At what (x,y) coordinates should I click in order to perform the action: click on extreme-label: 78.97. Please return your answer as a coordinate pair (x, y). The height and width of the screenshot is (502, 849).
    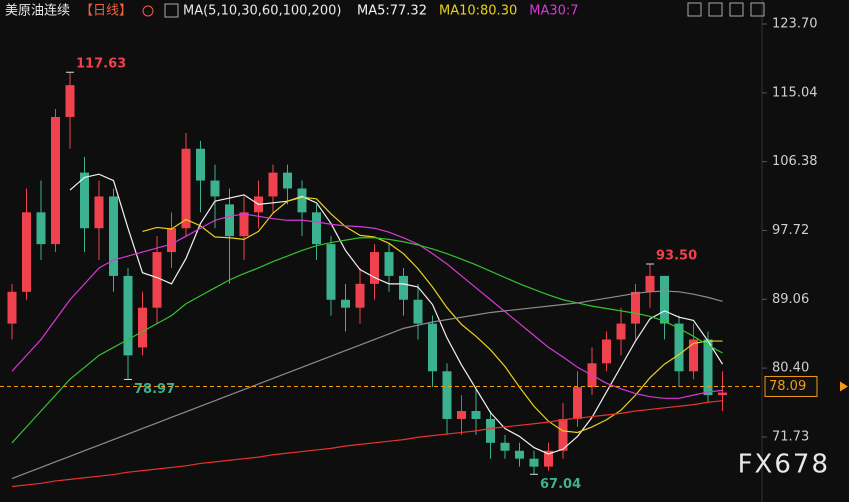
    Looking at the image, I should click on (154, 389).